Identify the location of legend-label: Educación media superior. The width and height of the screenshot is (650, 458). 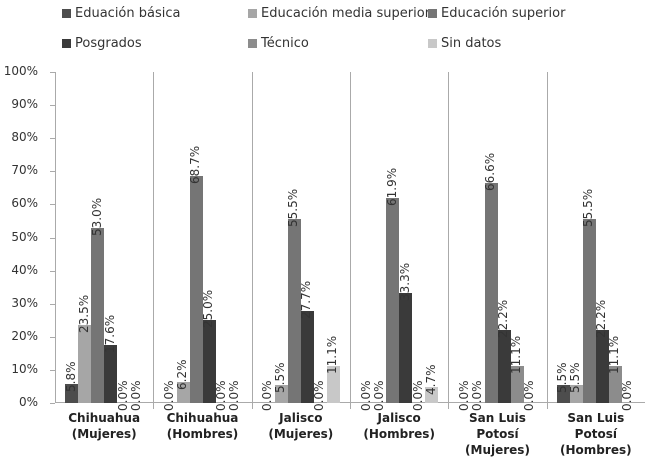
(346, 13).